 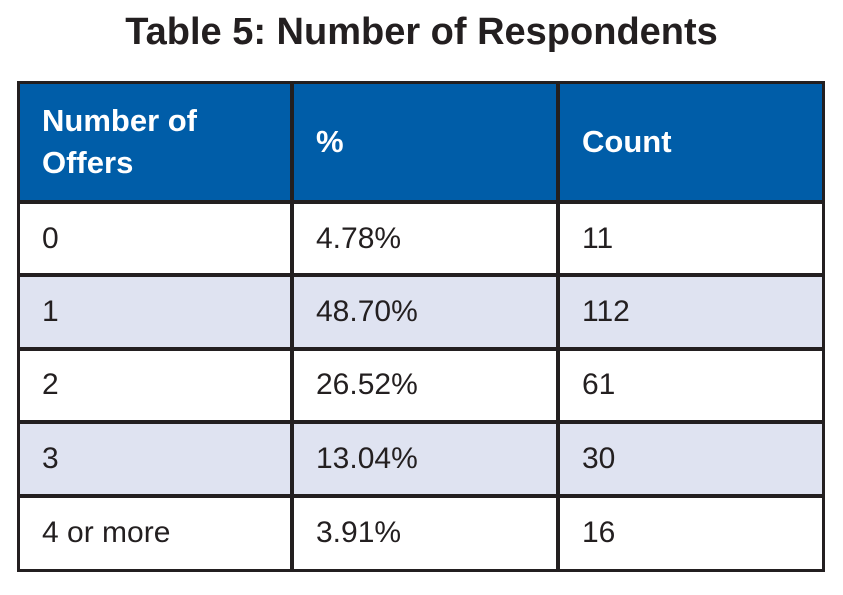 I want to click on header-cell-number-of-offers: Number of Offers, so click(x=157, y=144).